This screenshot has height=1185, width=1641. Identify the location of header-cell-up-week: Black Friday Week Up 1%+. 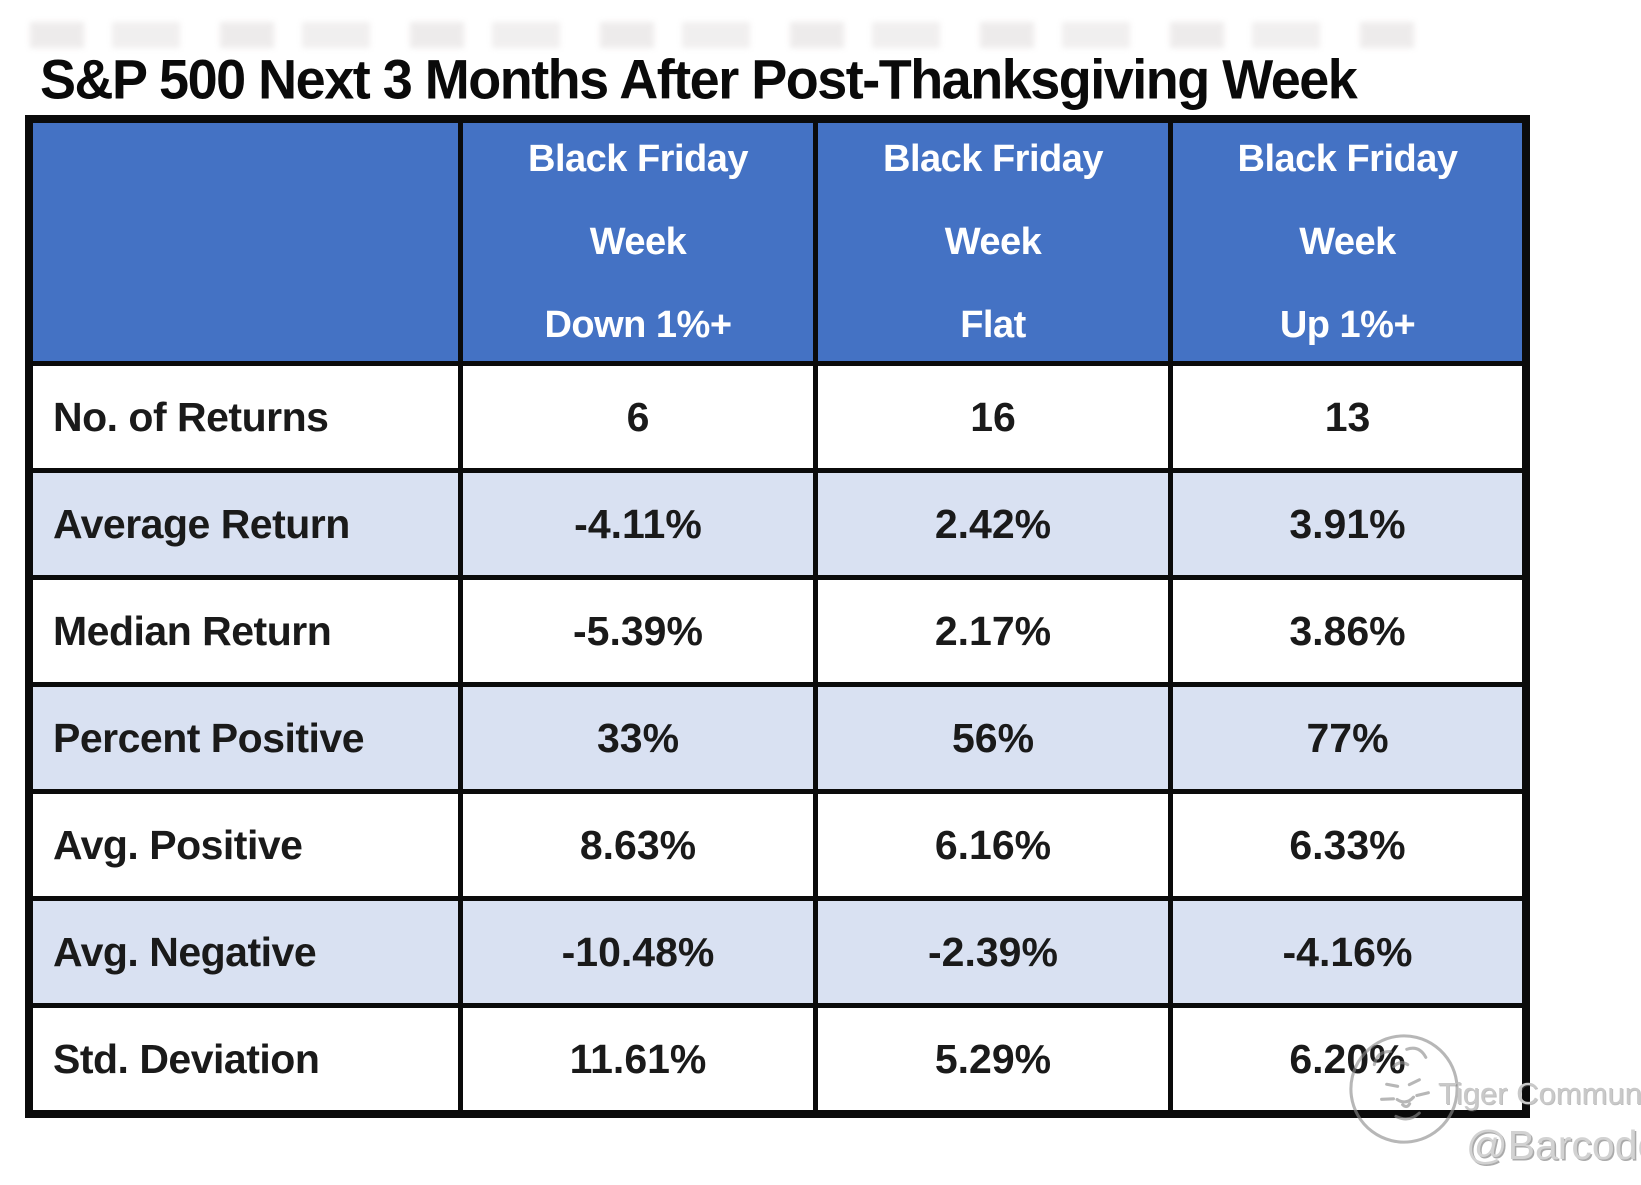
(1347, 242).